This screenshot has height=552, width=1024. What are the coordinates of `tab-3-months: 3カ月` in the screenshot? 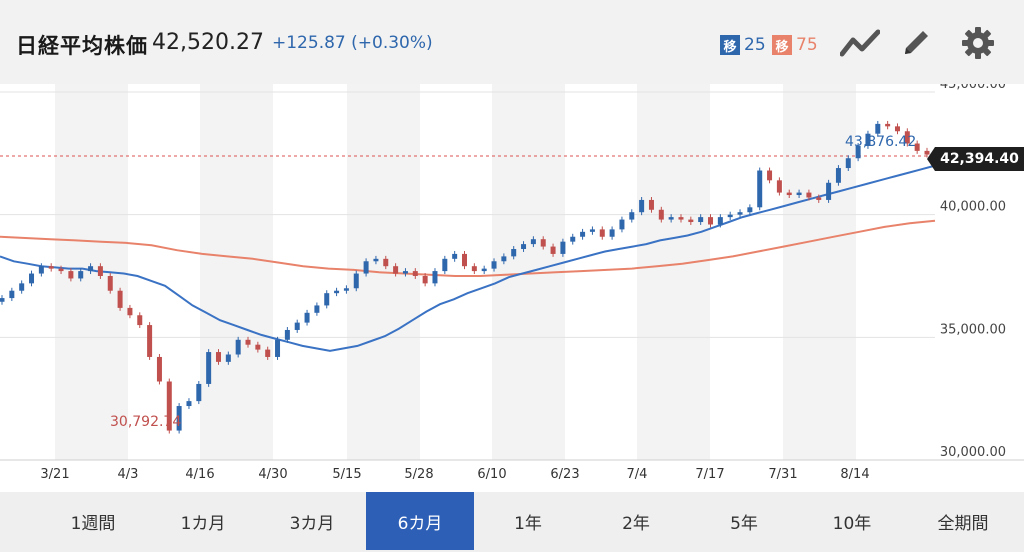 It's located at (312, 523).